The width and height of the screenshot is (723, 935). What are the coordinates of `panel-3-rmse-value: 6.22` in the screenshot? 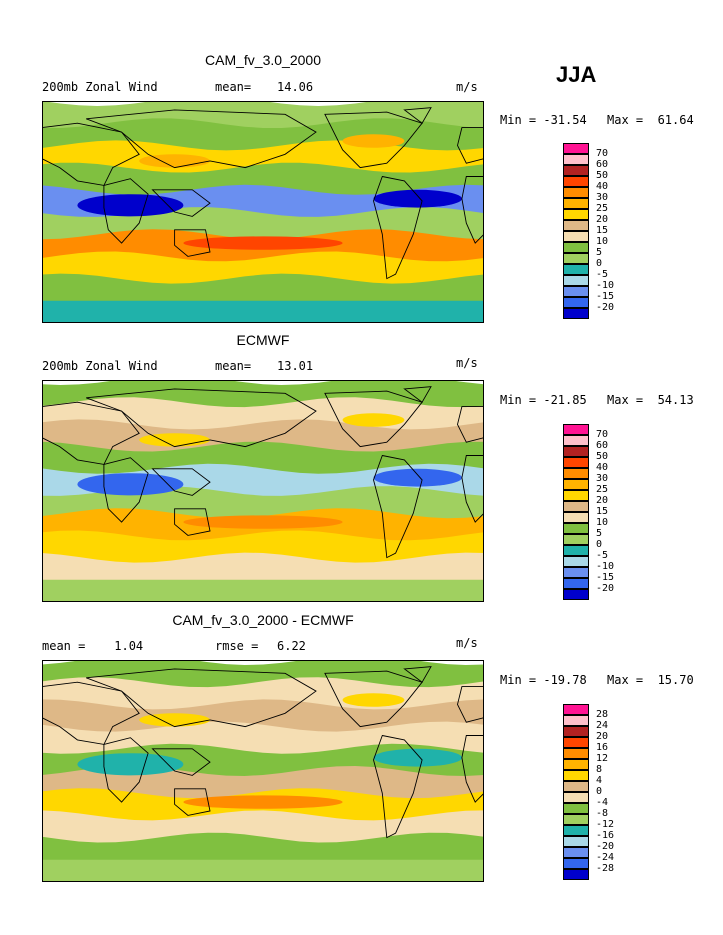 It's located at (291, 646).